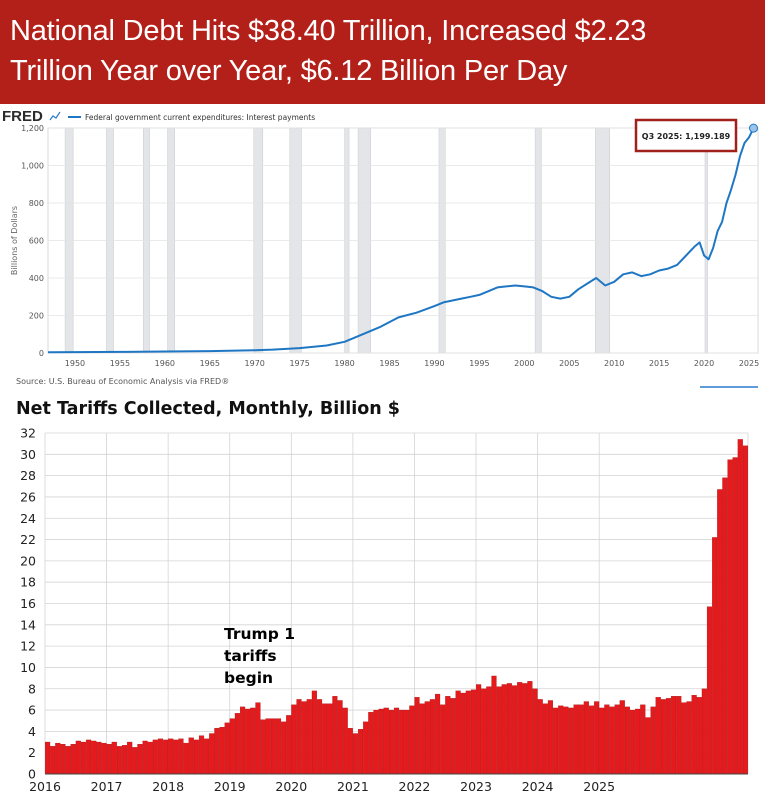 This screenshot has width=765, height=800. Describe the element at coordinates (524, 363) in the screenshot. I see `x-tick-label: 2000` at that location.